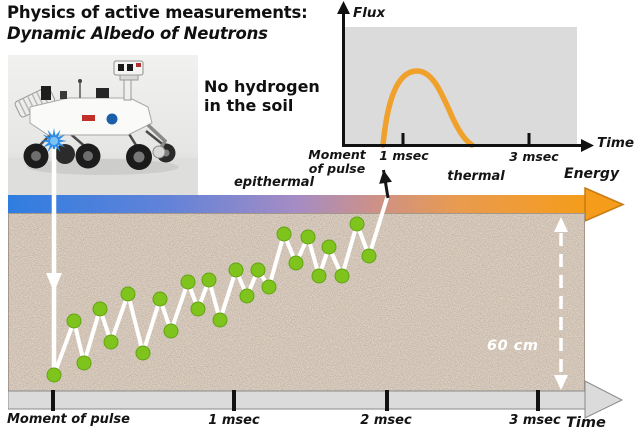 This screenshot has width=640, height=440. Describe the element at coordinates (337, 161) in the screenshot. I see `flux-origin-label: Moment of pulse` at that location.